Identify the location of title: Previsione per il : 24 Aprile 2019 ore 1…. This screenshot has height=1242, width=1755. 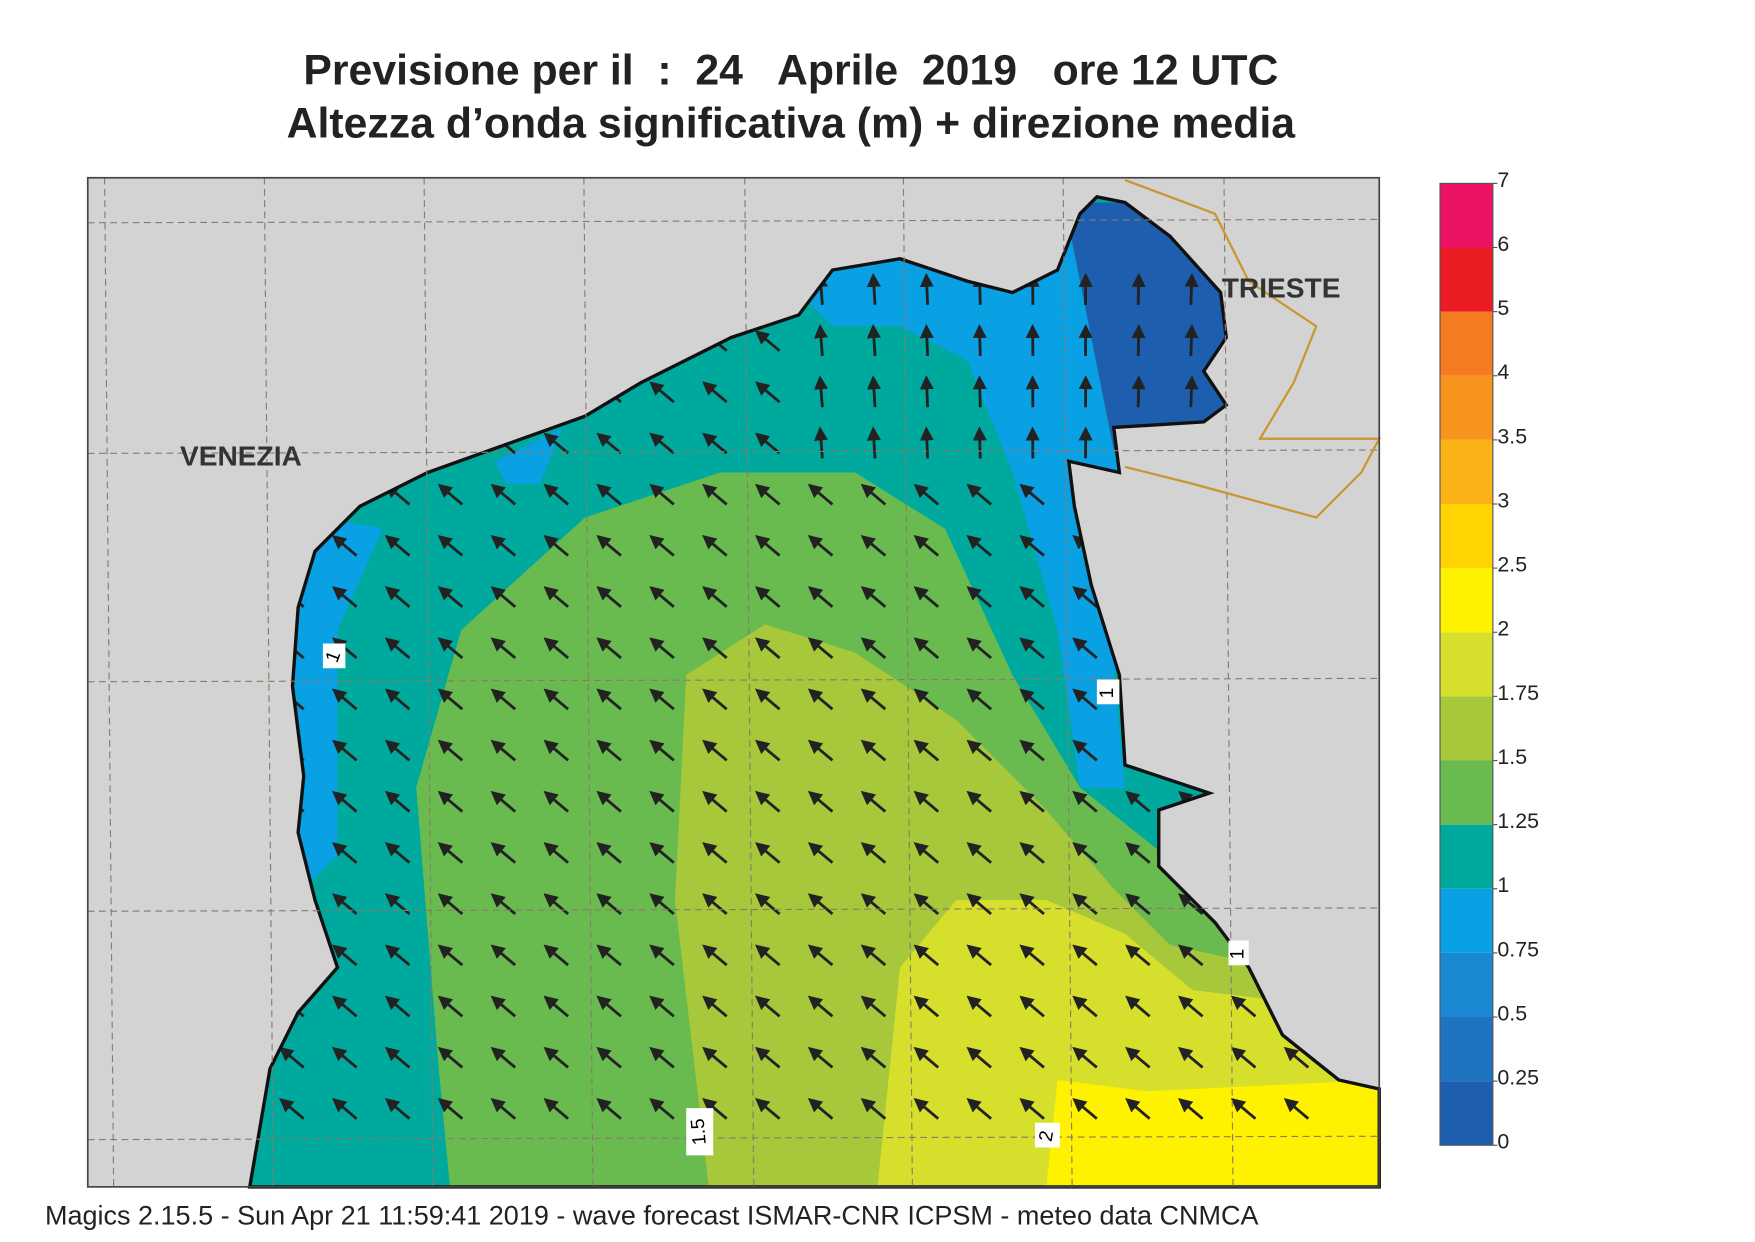
(790, 70).